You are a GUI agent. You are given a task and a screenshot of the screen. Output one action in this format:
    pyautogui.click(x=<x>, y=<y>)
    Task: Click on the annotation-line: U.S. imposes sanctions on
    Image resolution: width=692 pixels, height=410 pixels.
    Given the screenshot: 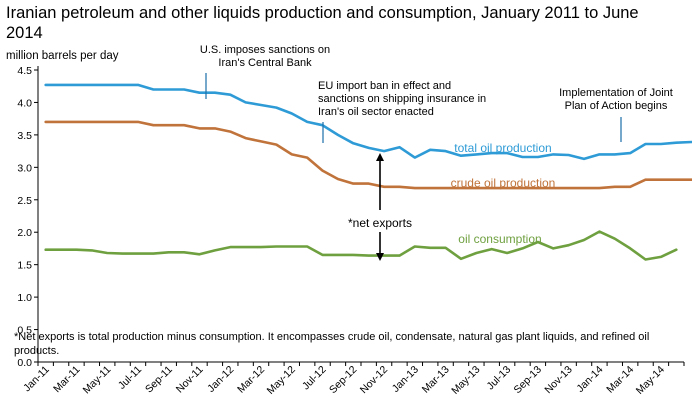 What is the action you would take?
    pyautogui.click(x=265, y=50)
    